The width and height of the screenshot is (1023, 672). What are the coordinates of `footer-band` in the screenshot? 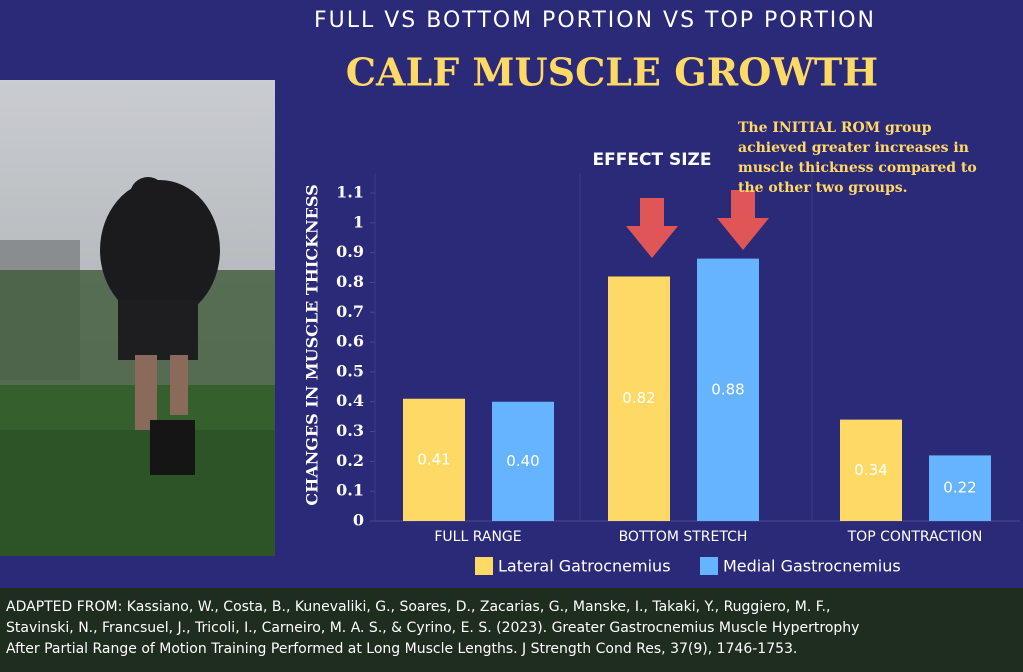 It's located at (511, 630).